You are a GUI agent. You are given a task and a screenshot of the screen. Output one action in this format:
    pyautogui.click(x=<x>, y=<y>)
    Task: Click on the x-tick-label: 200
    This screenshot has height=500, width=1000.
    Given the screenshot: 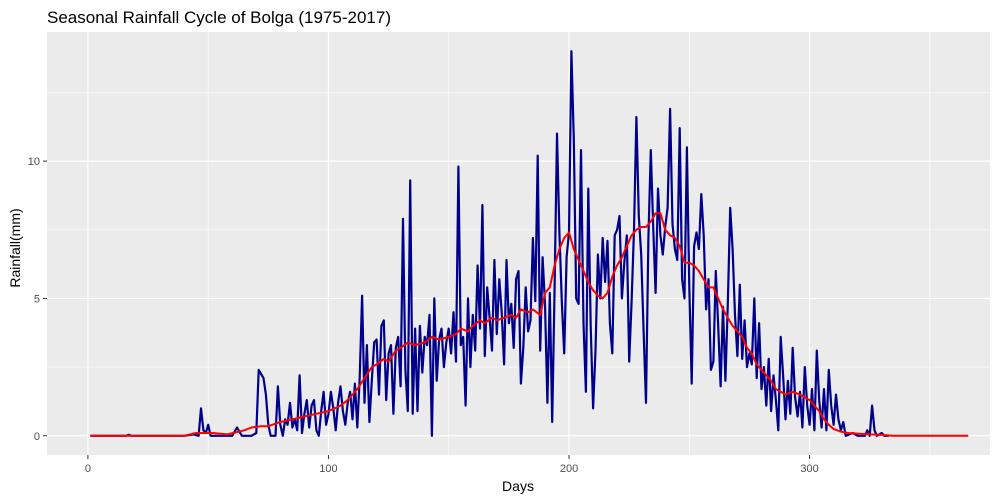 What is the action you would take?
    pyautogui.click(x=569, y=469)
    